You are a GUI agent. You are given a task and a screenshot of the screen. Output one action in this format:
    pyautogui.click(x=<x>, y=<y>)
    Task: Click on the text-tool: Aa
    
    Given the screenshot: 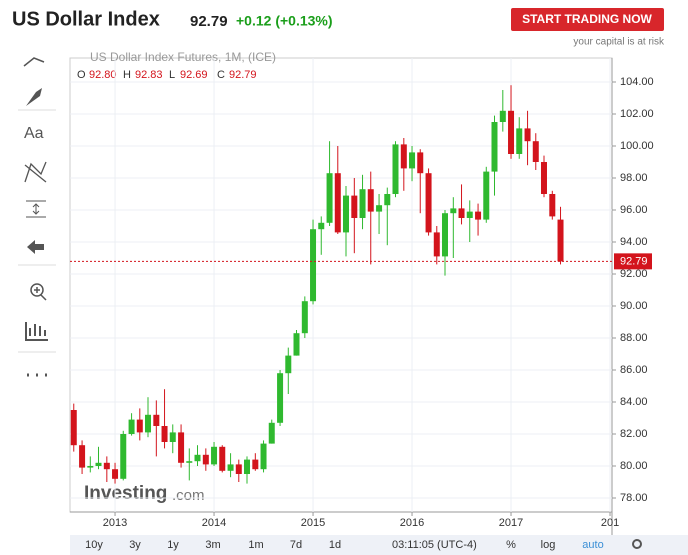 What is the action you would take?
    pyautogui.click(x=34, y=133)
    